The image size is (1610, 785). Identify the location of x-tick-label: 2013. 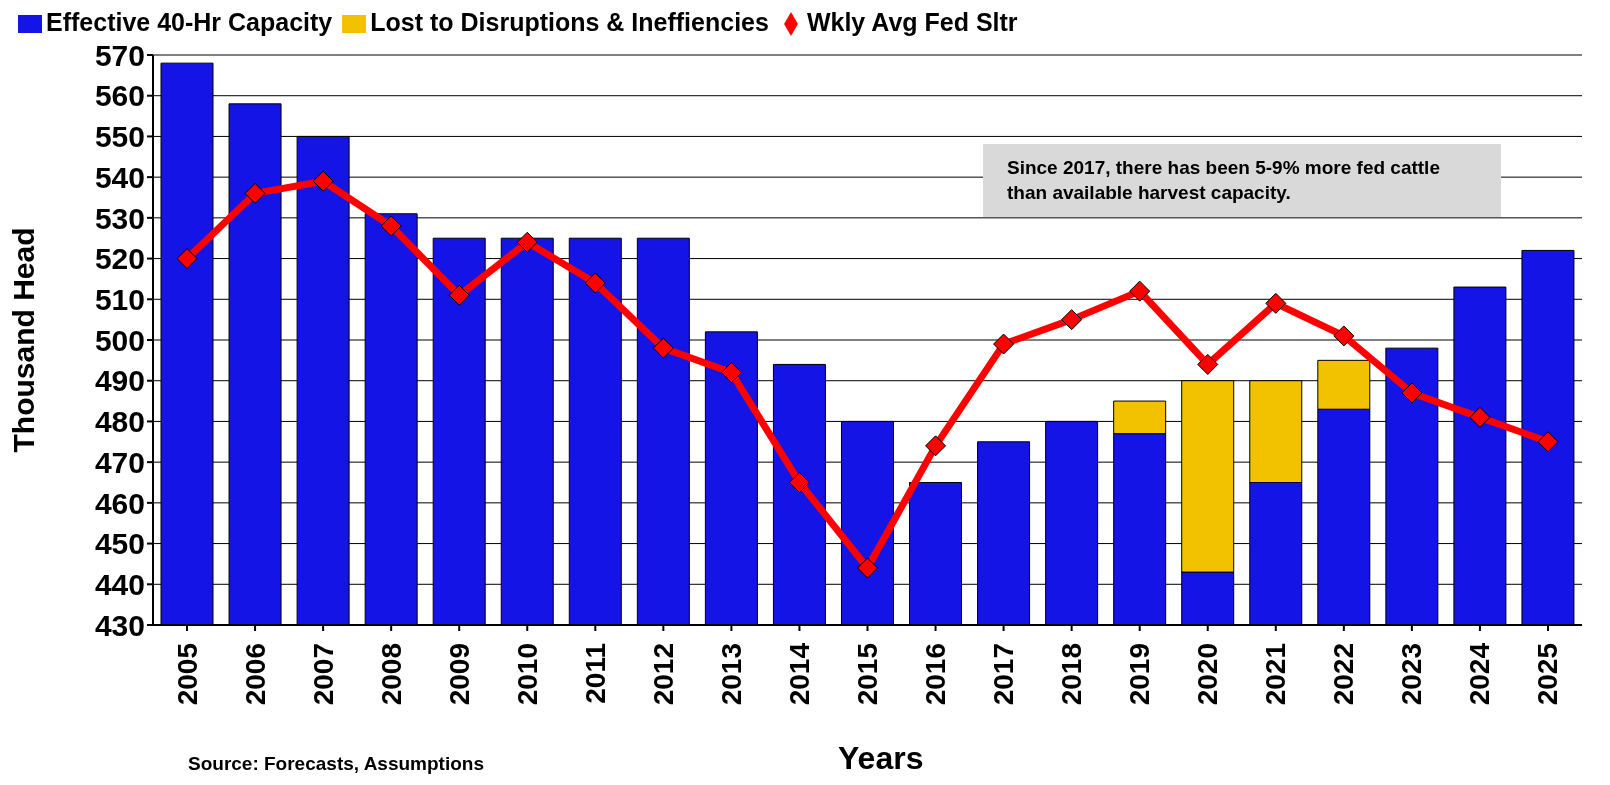
(731, 674).